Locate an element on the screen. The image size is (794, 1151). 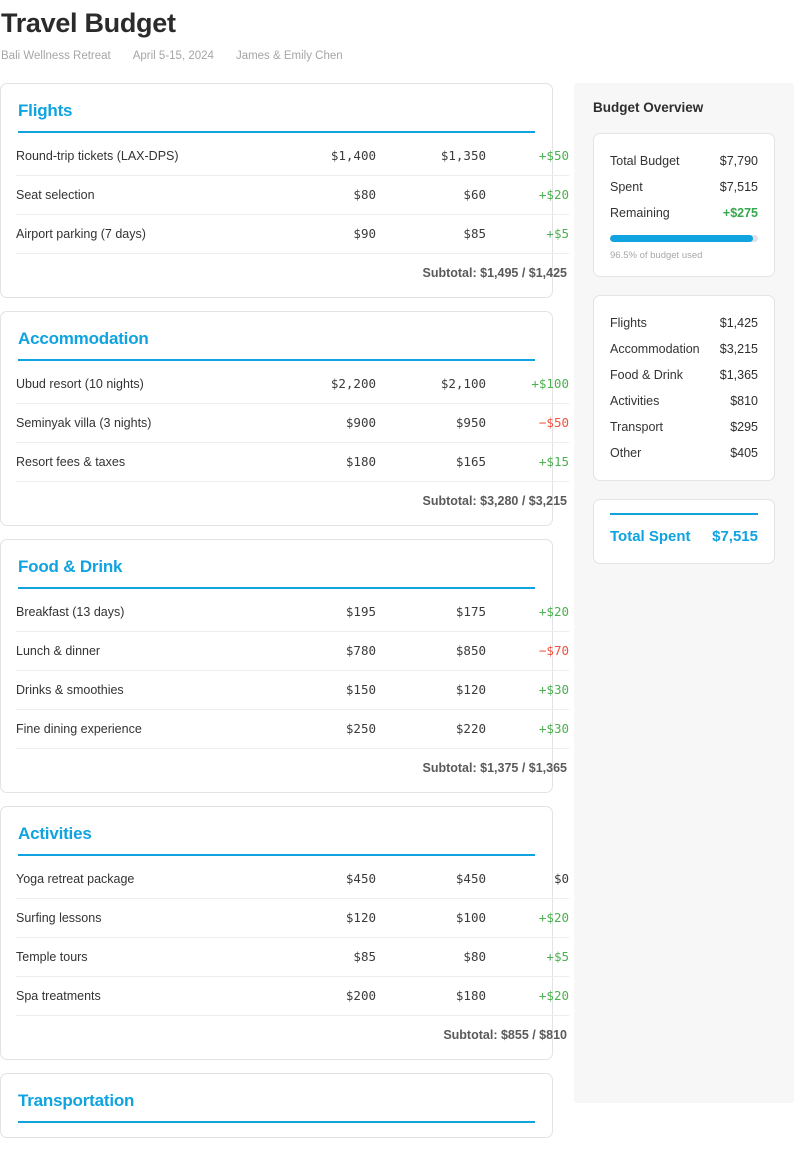
category-value: $295 is located at coordinates (744, 427).